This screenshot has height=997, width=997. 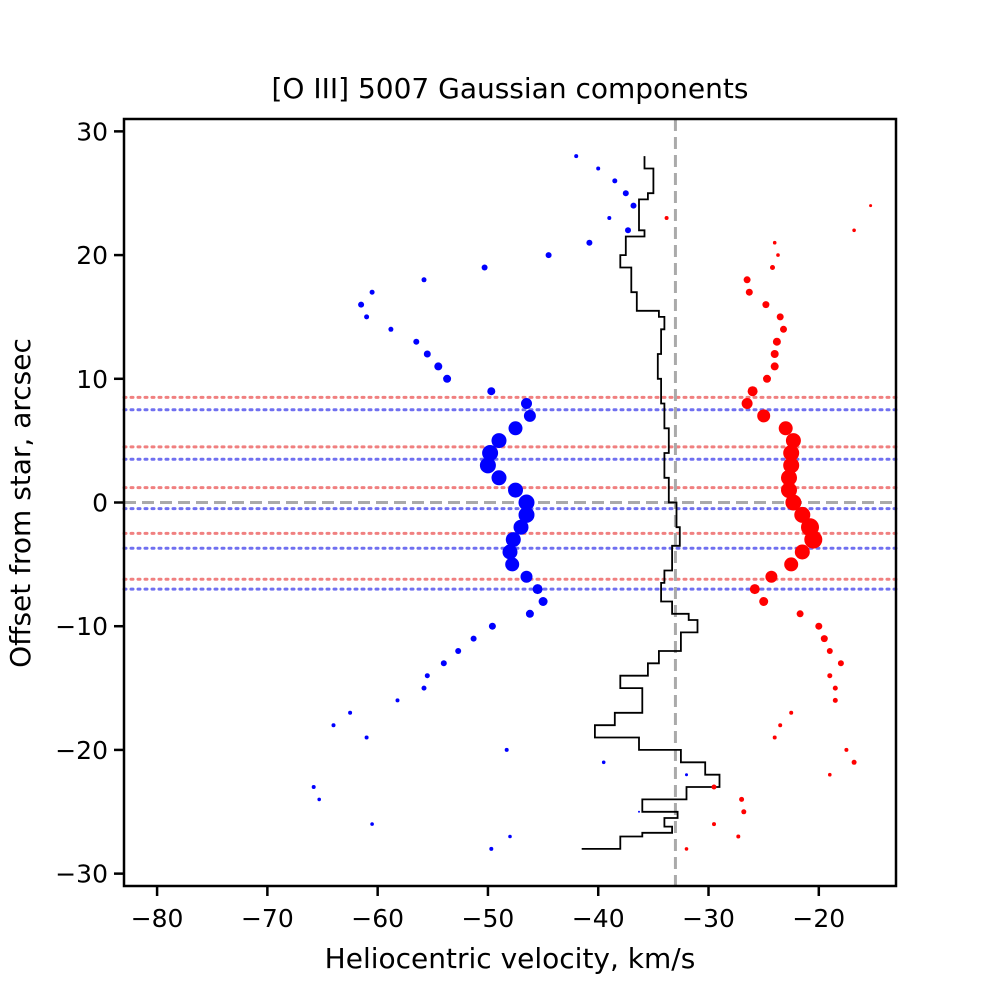 What do you see at coordinates (510, 88) in the screenshot?
I see `chart-title: [O III] 5007 Gaussian components` at bounding box center [510, 88].